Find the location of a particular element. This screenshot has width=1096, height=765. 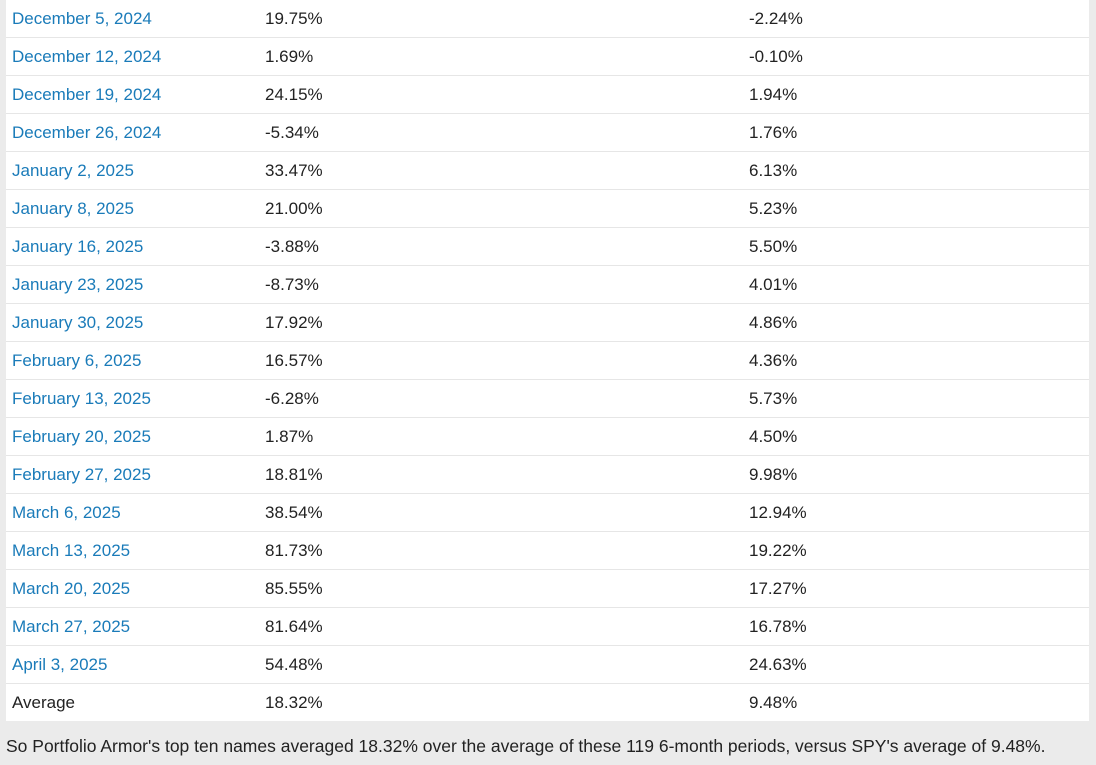

date-cell: January 2, 2025 is located at coordinates (132, 170).